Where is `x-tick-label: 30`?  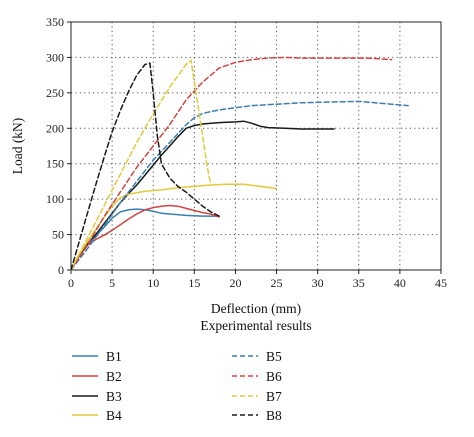 x-tick-label: 30 is located at coordinates (318, 283).